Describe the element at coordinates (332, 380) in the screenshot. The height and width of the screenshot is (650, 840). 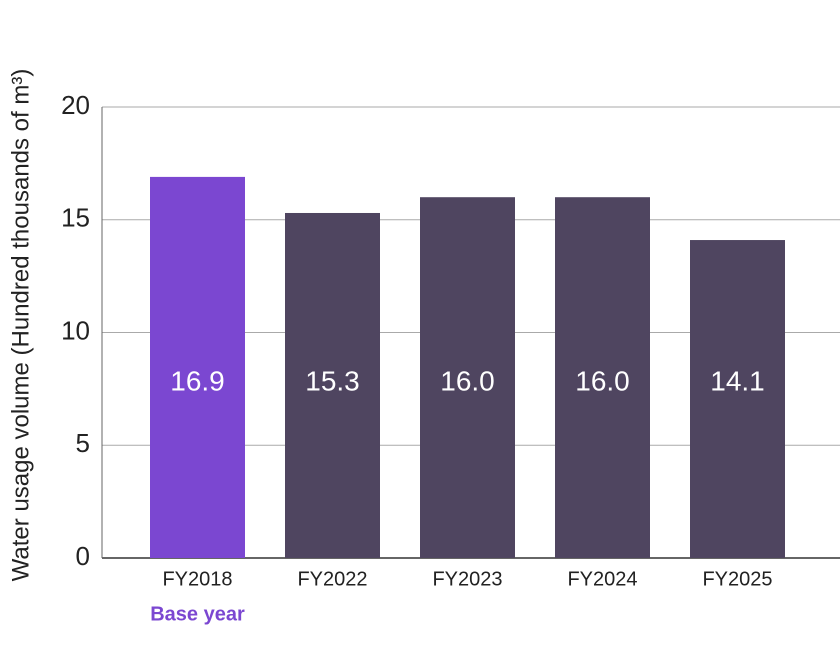
I see `value-label: 15.3` at that location.